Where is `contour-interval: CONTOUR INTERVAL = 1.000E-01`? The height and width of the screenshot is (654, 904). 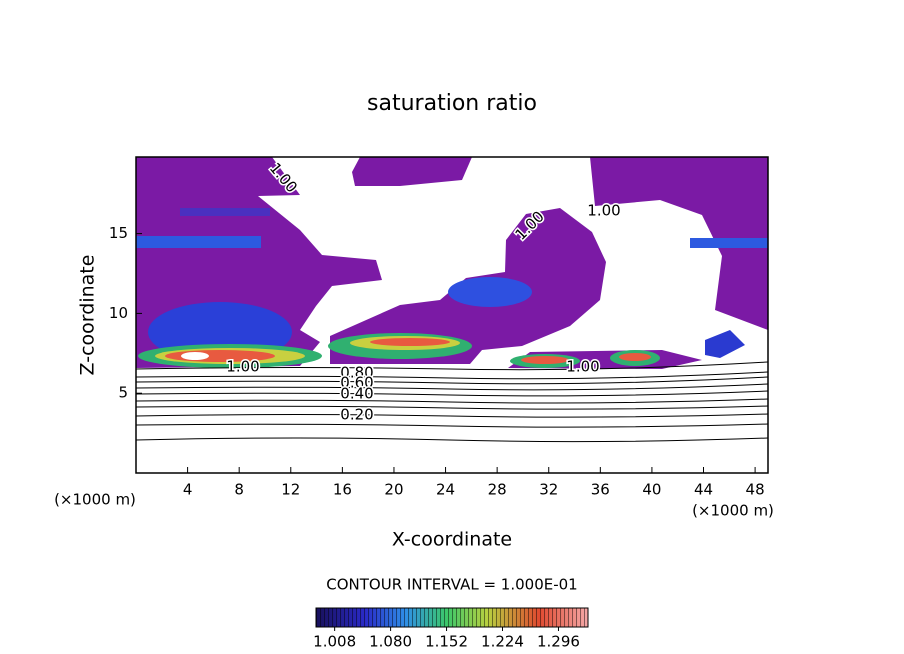 contour-interval: CONTOUR INTERVAL = 1.000E-01 is located at coordinates (451, 585).